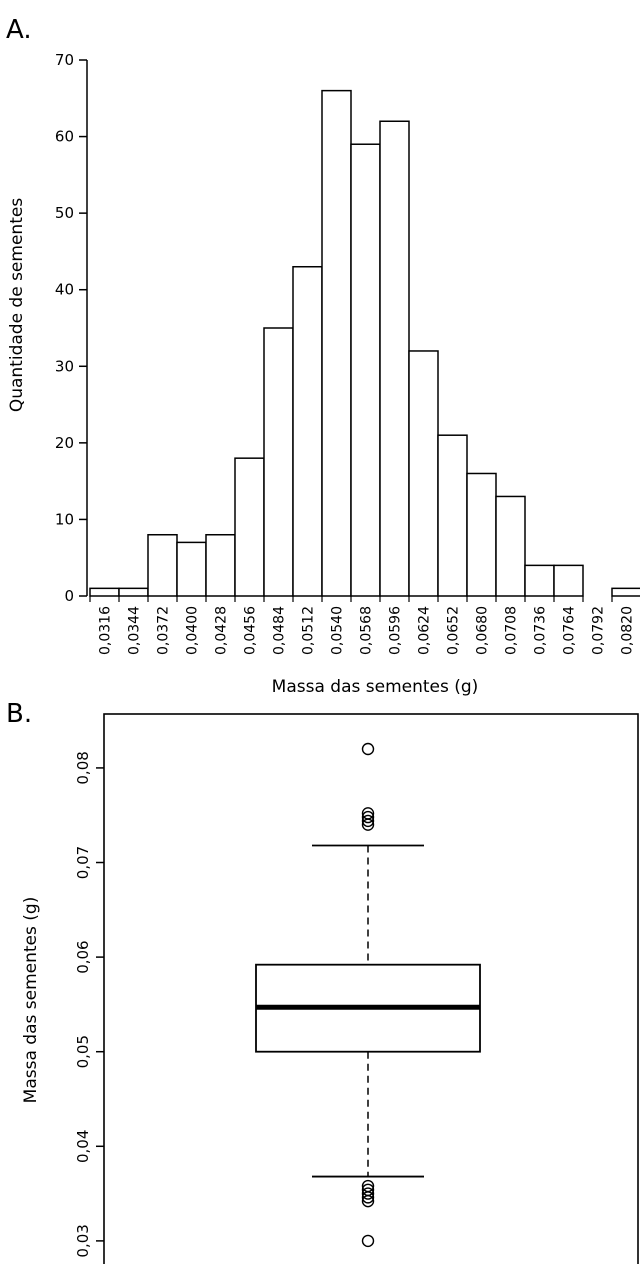  What do you see at coordinates (83, 1146) in the screenshot?
I see `boxplot-y-tick-label: 0,04` at bounding box center [83, 1146].